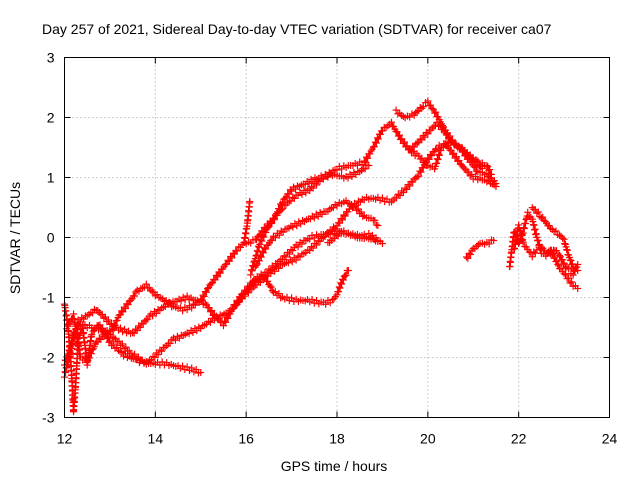 This screenshot has height=480, width=640. I want to click on y-tick-label: -3, so click(48, 418).